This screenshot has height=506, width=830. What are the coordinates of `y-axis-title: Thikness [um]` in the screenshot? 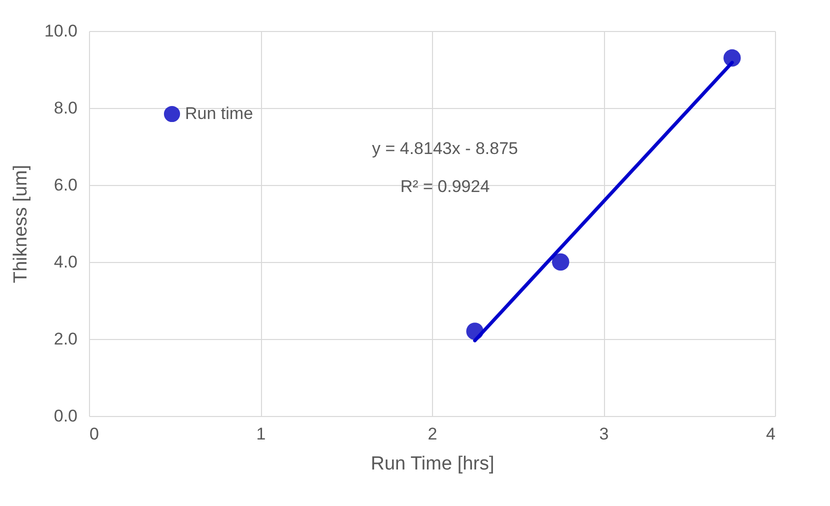 It's located at (21, 224).